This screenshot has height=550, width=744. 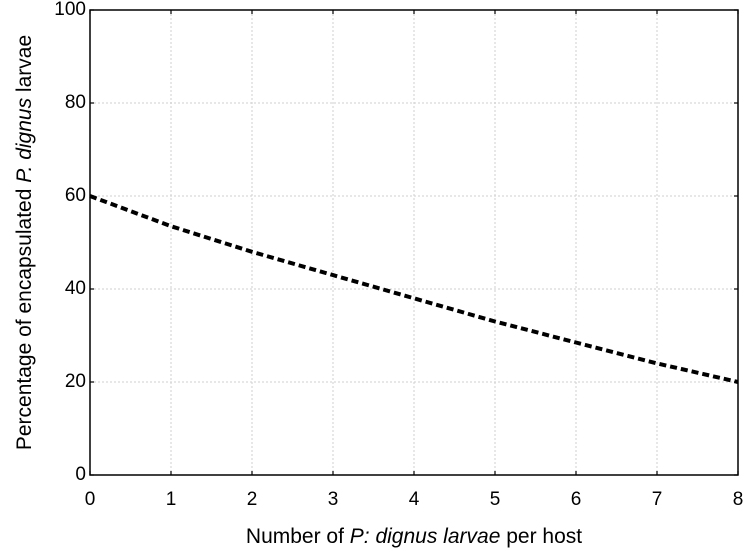 What do you see at coordinates (657, 499) in the screenshot?
I see `x-tick-label-7: 7` at bounding box center [657, 499].